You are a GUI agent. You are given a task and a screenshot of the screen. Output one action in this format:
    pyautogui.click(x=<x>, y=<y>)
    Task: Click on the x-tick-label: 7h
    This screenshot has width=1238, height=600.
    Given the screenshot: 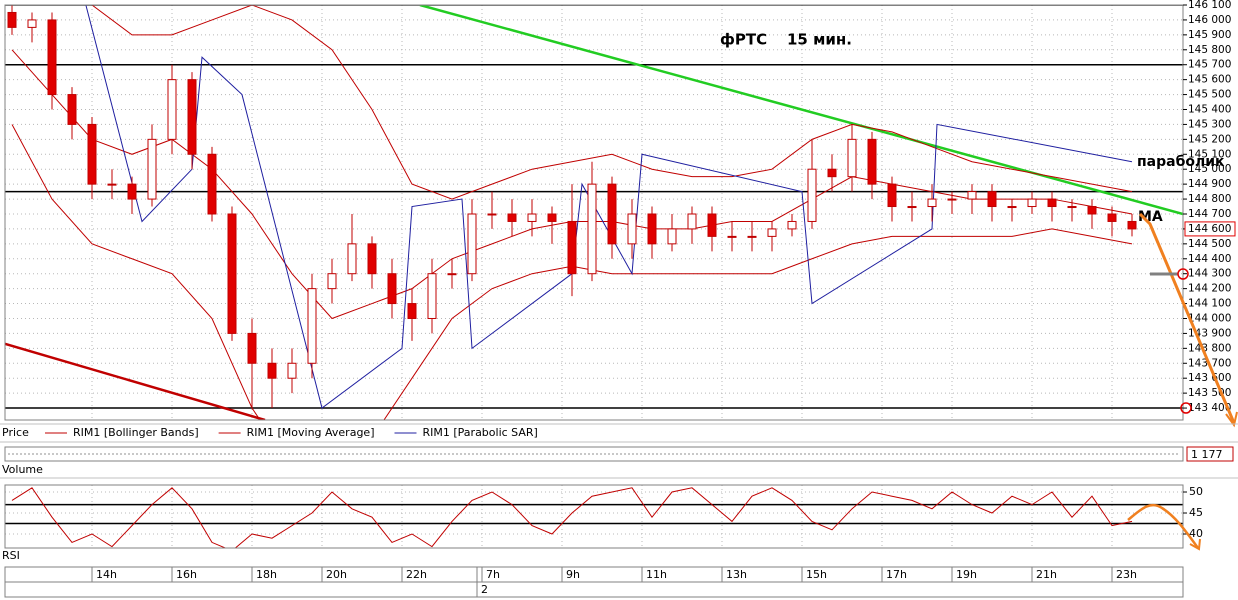 What is the action you would take?
    pyautogui.click(x=493, y=574)
    